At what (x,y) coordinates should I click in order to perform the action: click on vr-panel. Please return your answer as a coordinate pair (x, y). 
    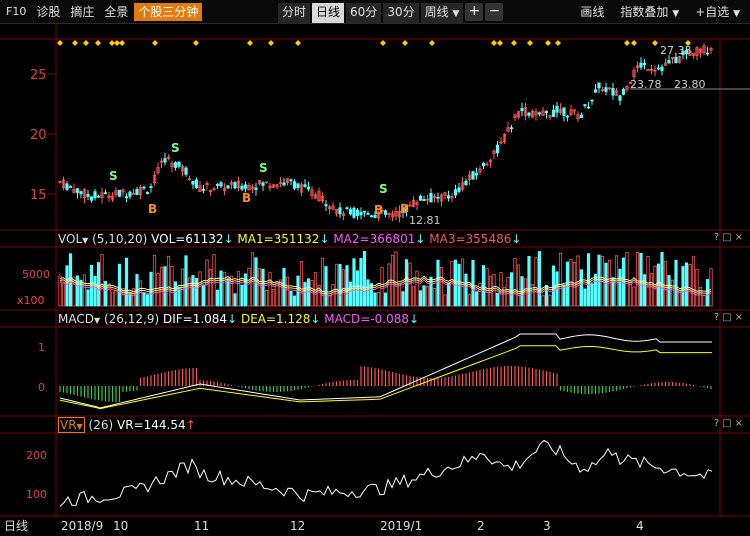
    Looking at the image, I should click on (386, 473).